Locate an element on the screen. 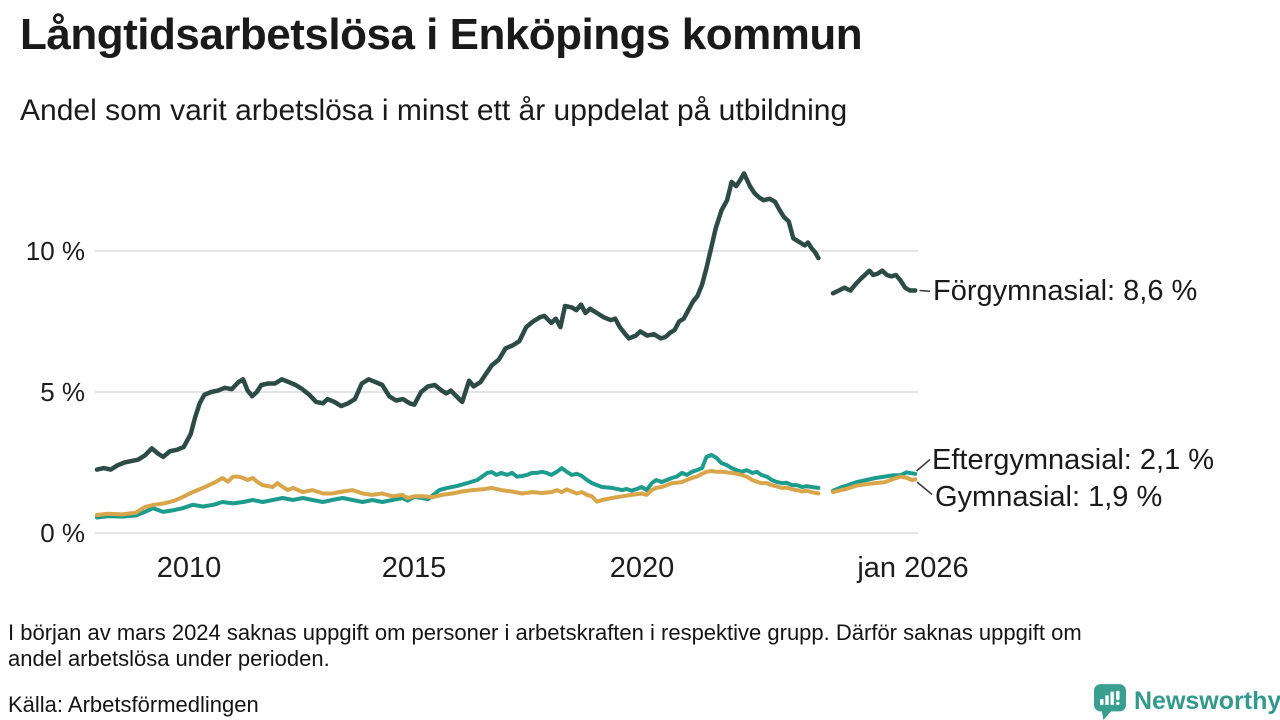 Image resolution: width=1280 pixels, height=720 pixels. x-axis-tick-label: 2015 is located at coordinates (414, 568).